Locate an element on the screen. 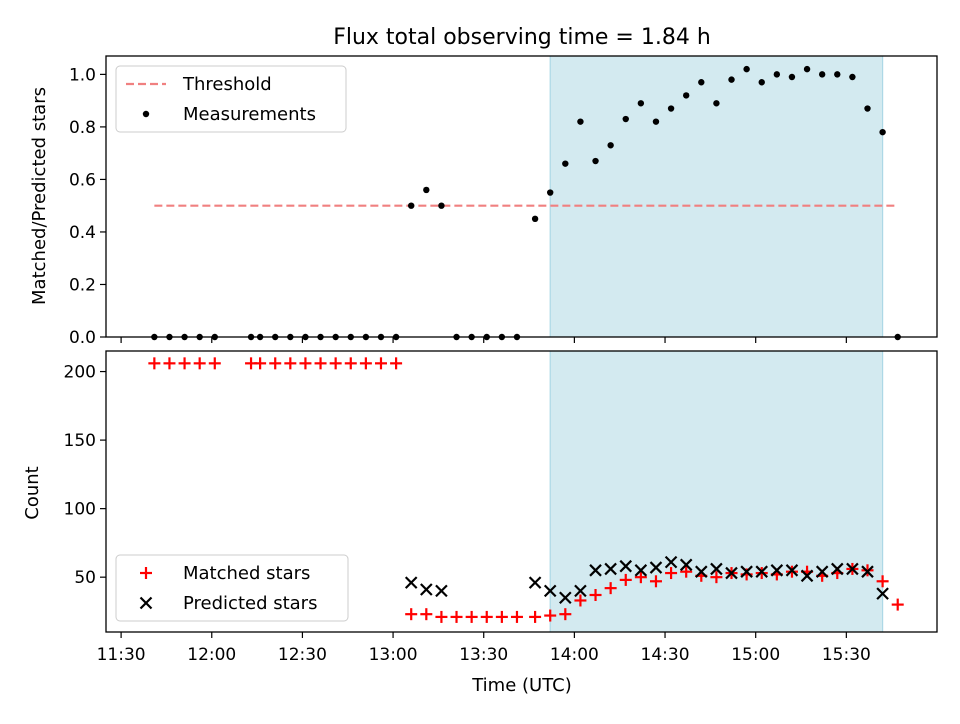  legend: Threshold Measurements is located at coordinates (231, 99).